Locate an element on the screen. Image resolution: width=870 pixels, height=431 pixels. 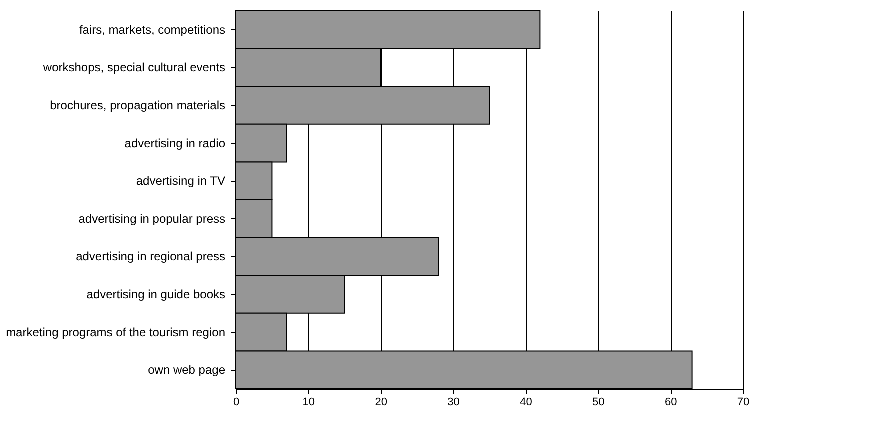
y-tick-label: advertising in guide books is located at coordinates (156, 295).